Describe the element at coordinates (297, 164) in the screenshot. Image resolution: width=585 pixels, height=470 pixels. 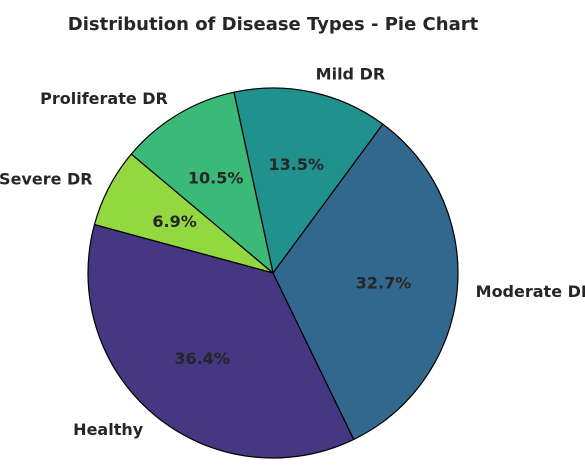
I see `slice-percent-mild-dr: 13.5%` at that location.